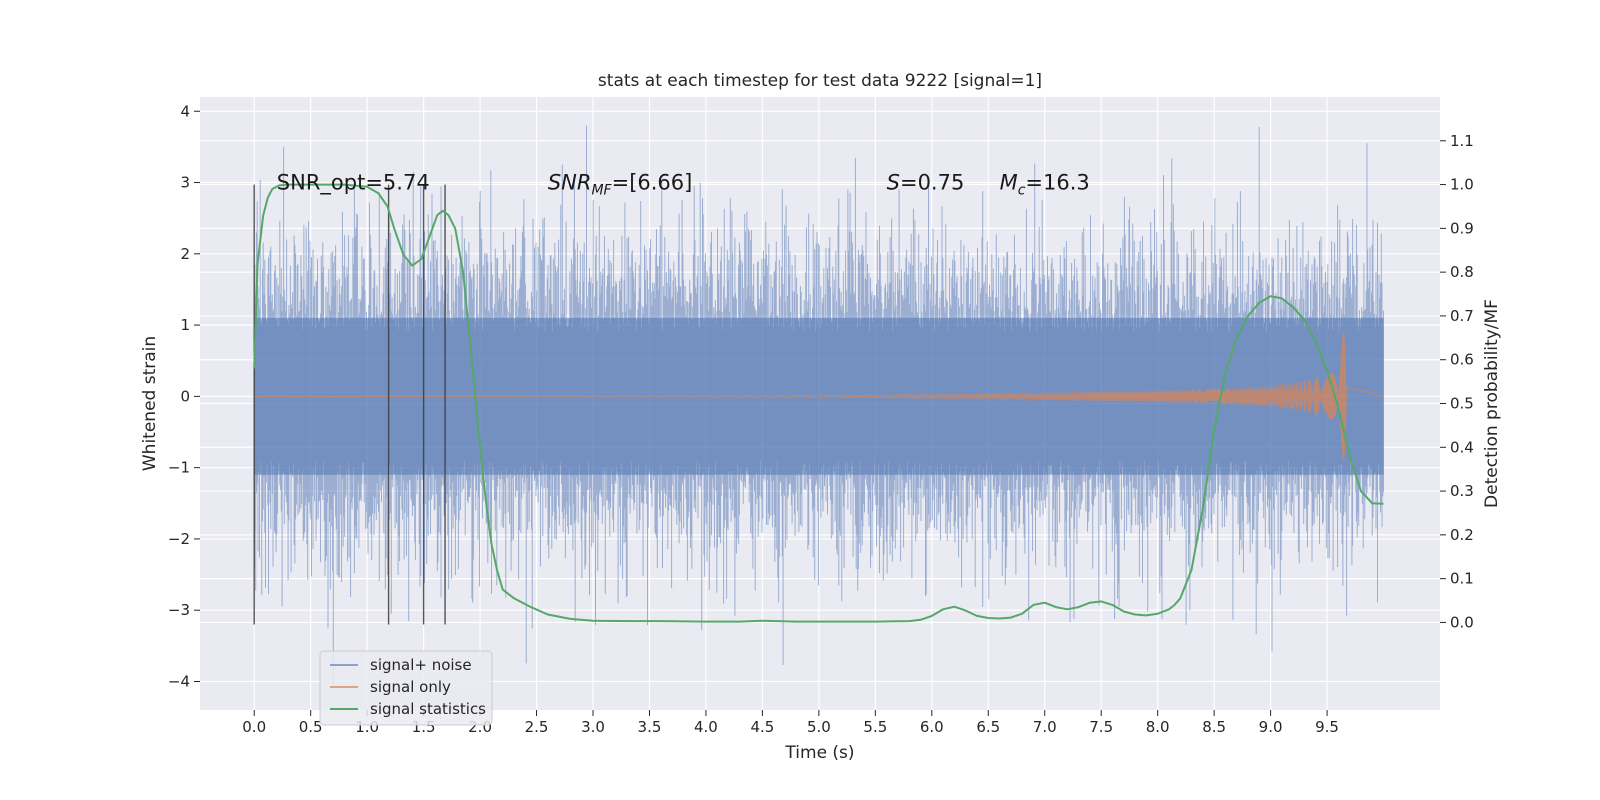  Describe the element at coordinates (537, 727) in the screenshot. I see `x-tick-label: 2.5` at that location.